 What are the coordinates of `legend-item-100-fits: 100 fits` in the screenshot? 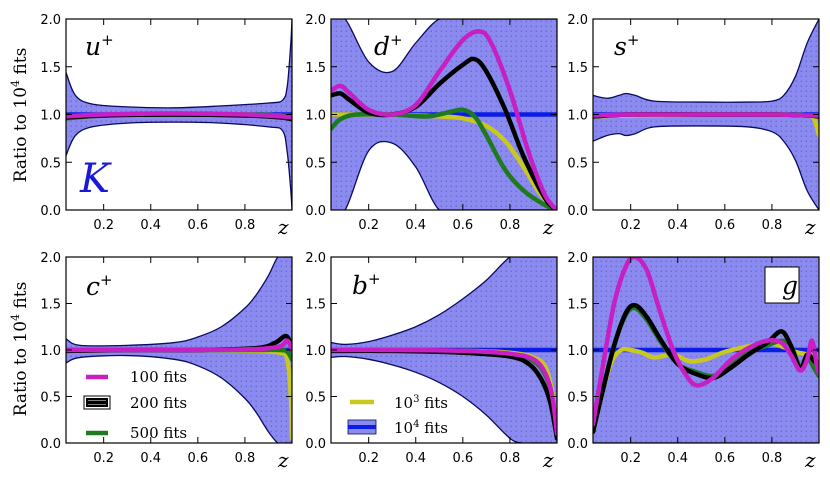 It's located at (136, 377).